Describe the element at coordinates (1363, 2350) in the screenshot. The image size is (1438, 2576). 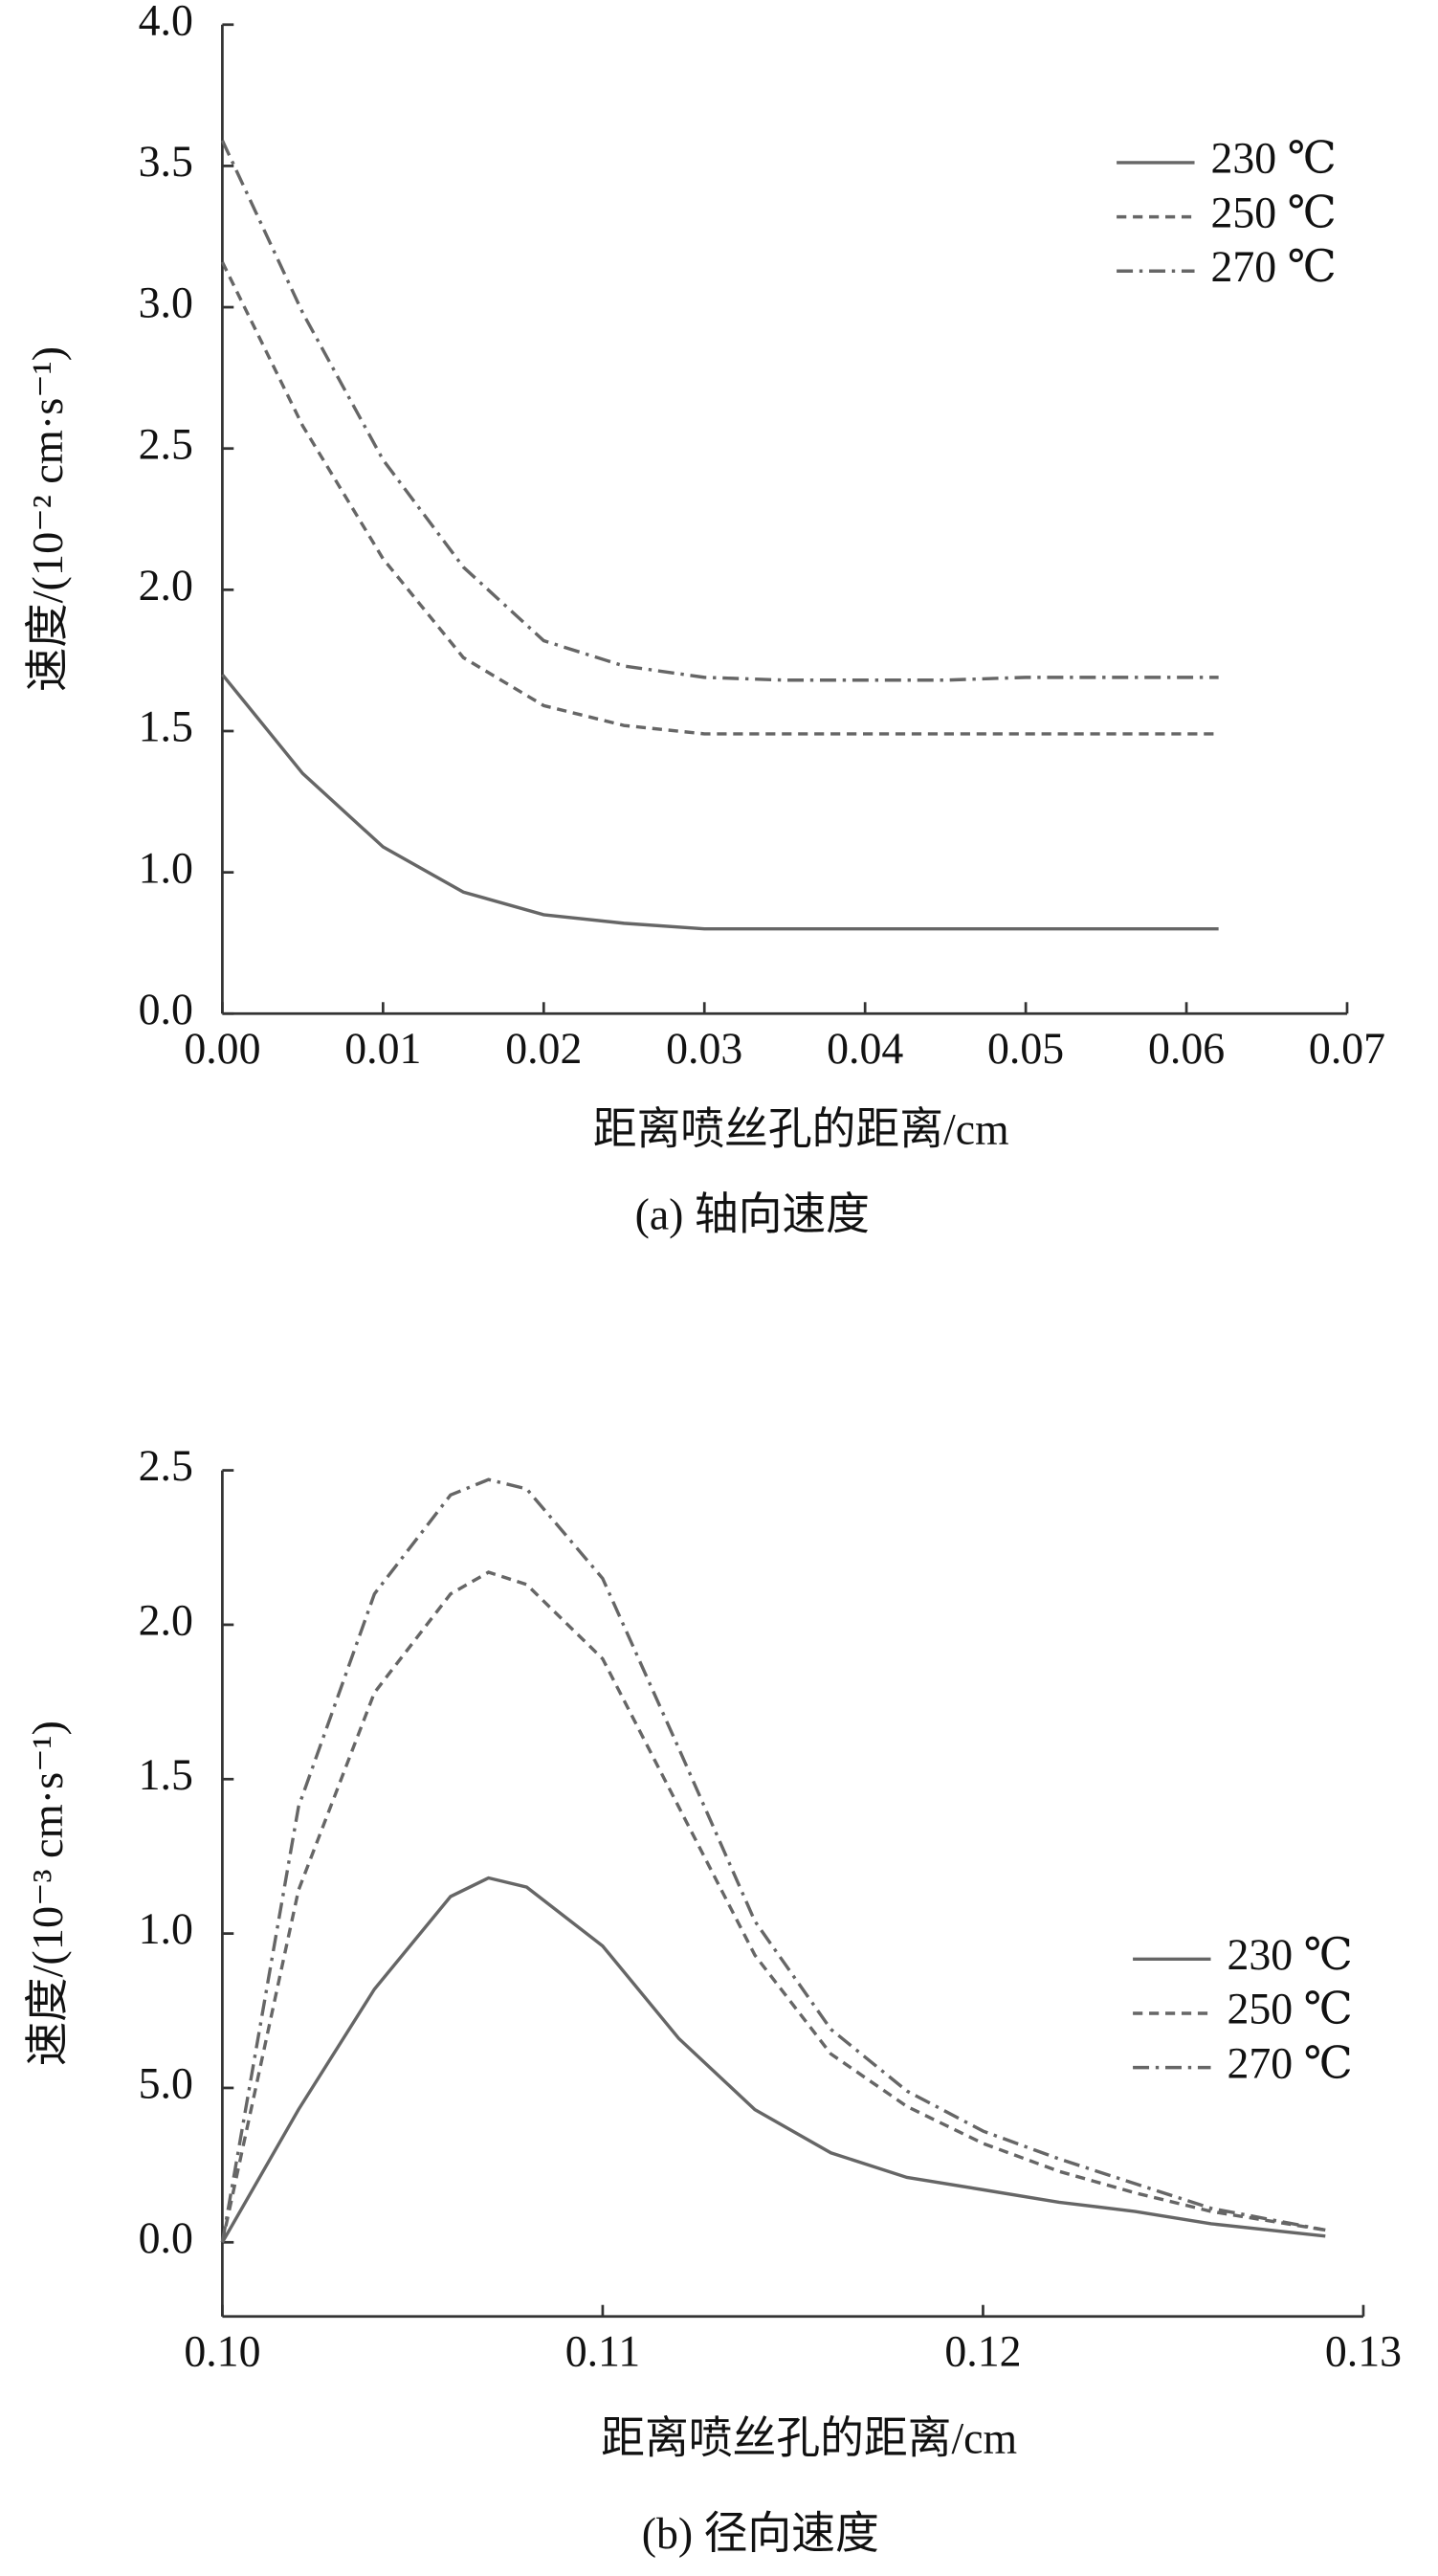
I see `x-tick-label: 0.13` at that location.